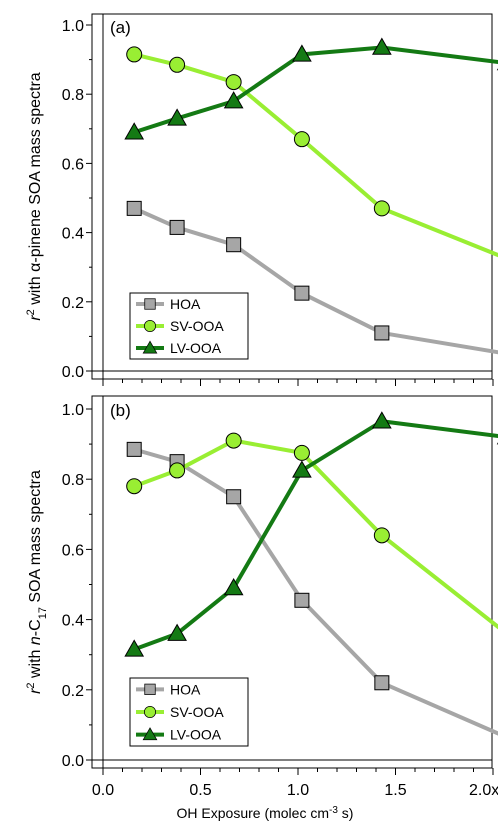 Image resolution: width=498 pixels, height=827 pixels. Describe the element at coordinates (73, 480) in the screenshot. I see `y-tick-label-b: 0.8` at that location.